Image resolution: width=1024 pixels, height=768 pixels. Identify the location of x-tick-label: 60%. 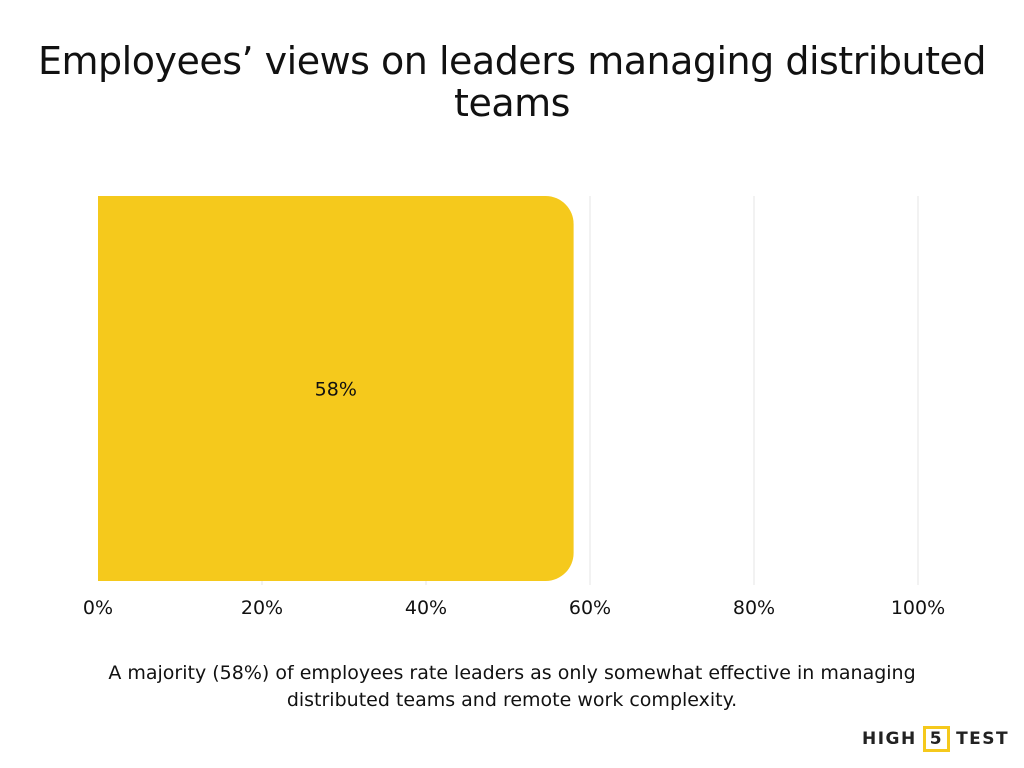
(590, 608).